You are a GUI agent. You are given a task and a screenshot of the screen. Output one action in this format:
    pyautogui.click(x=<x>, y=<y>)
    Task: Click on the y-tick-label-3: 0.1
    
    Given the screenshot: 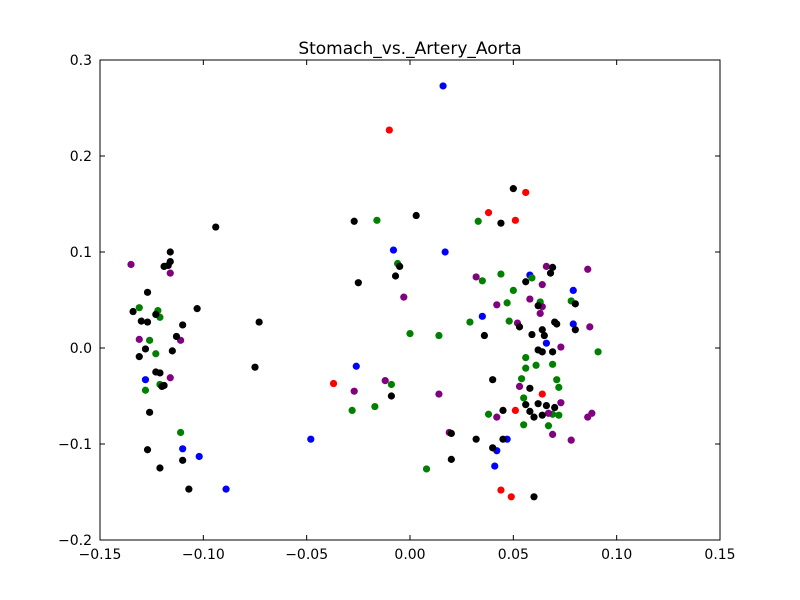 What is the action you would take?
    pyautogui.click(x=81, y=253)
    